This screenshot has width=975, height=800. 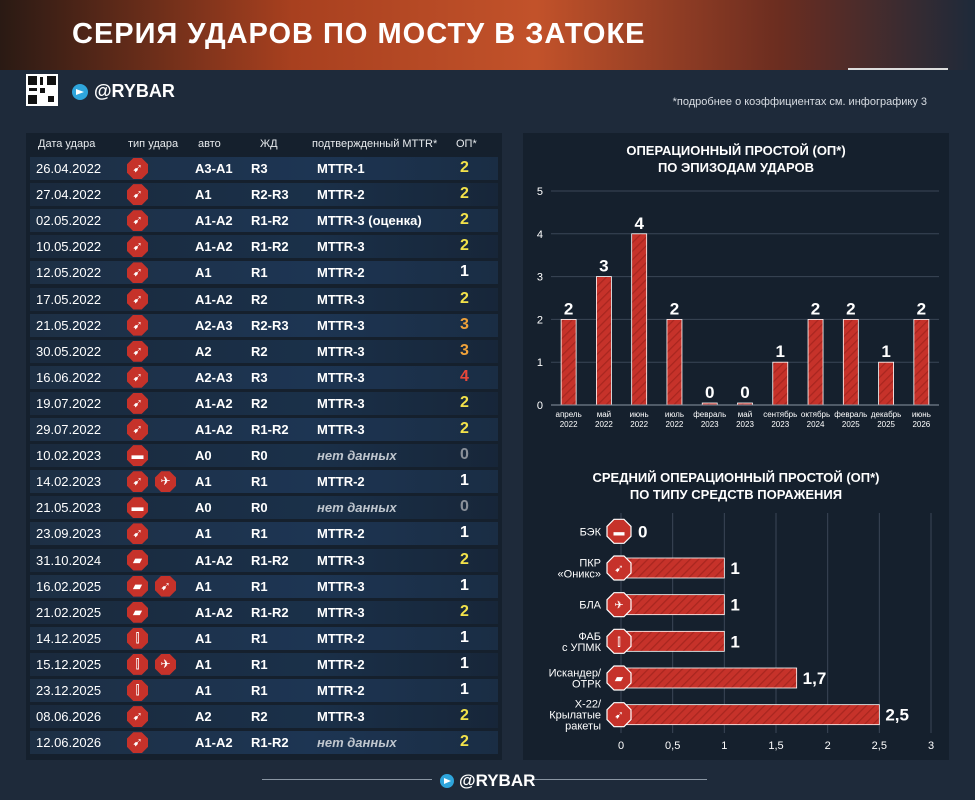 I want to click on auto-damage: А1-А2, so click(x=214, y=429).